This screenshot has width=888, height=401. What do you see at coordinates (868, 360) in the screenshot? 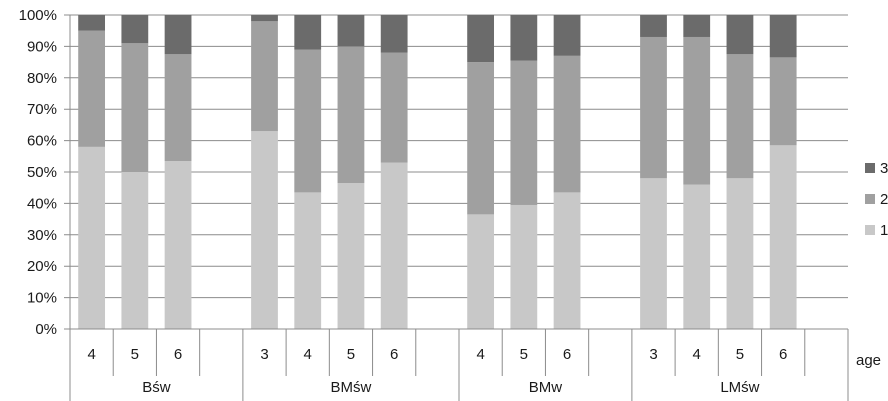
I see `x-axis-title: age` at bounding box center [868, 360].